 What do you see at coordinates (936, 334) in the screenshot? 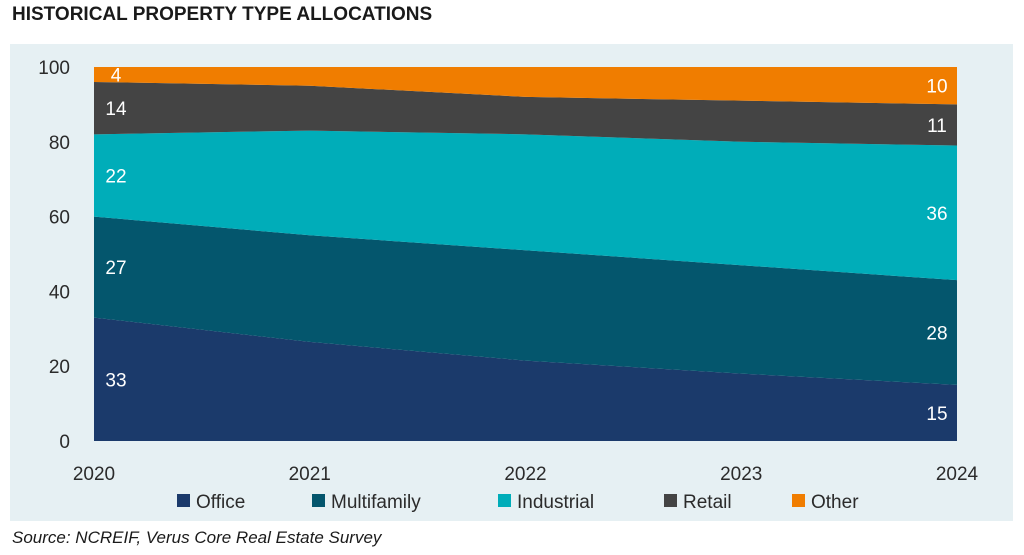
I see `data-label-multifamily: 28` at bounding box center [936, 334].